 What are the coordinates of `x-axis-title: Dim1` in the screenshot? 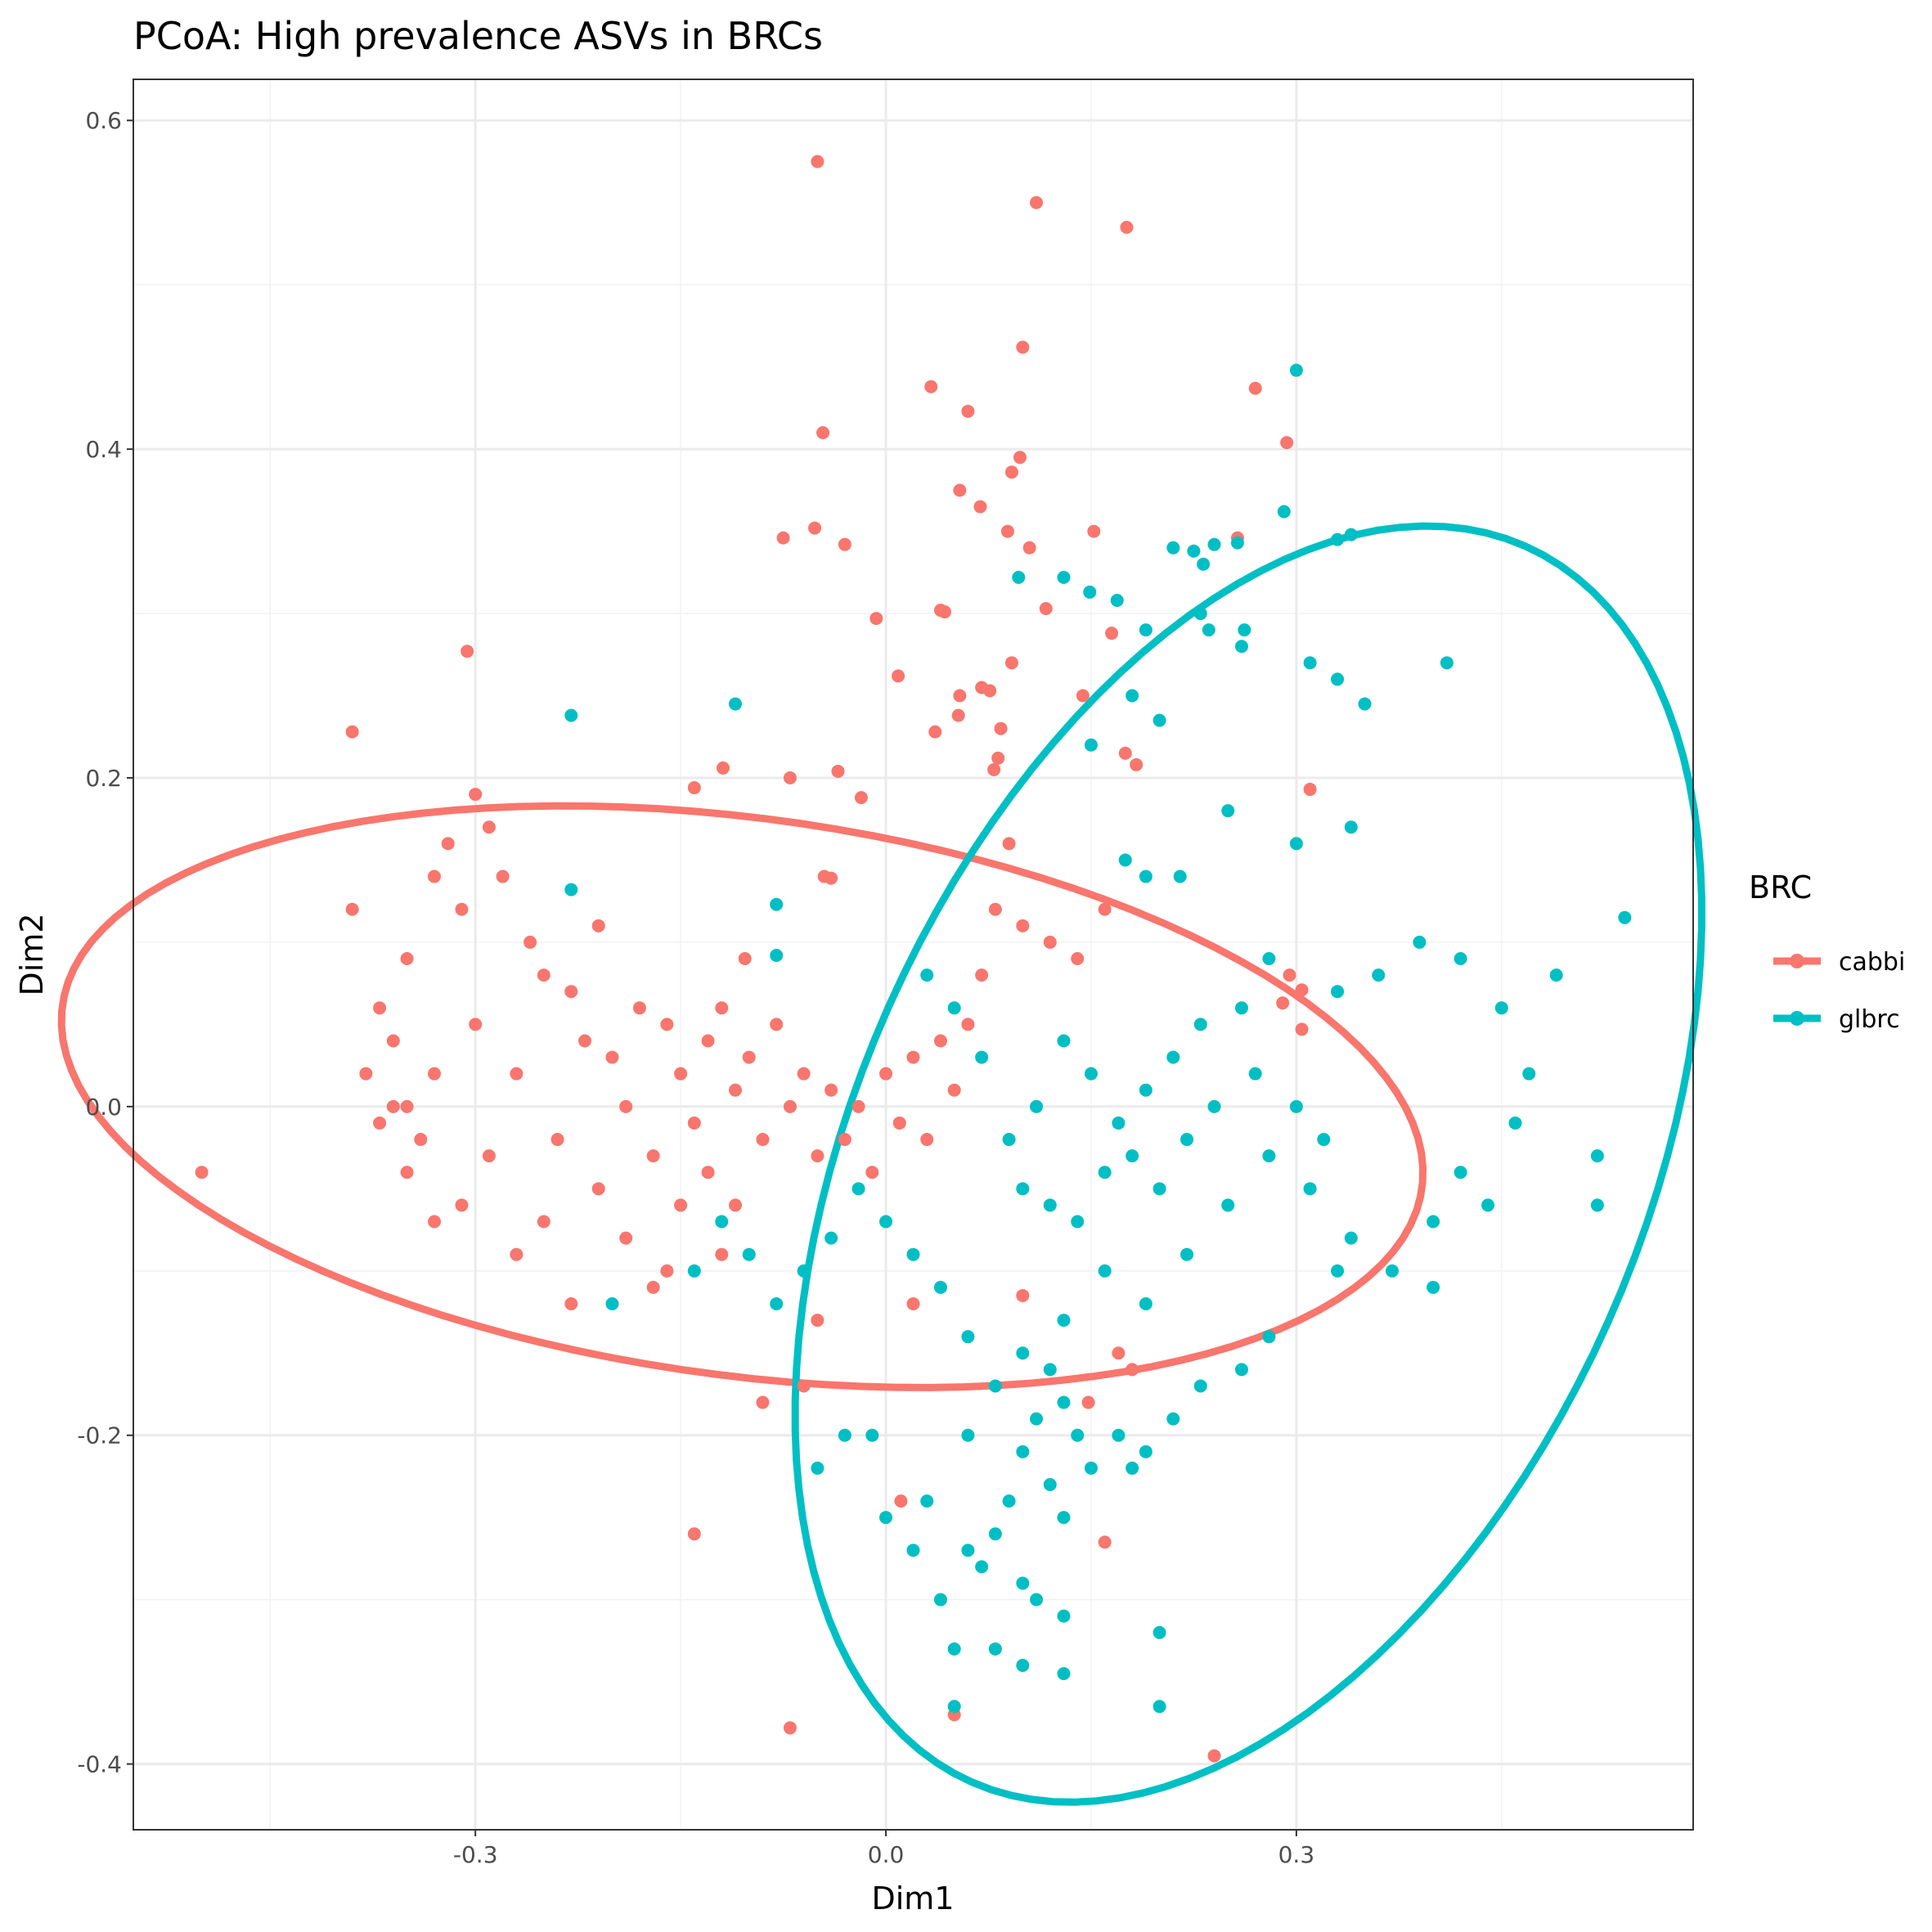 It's located at (912, 1898).